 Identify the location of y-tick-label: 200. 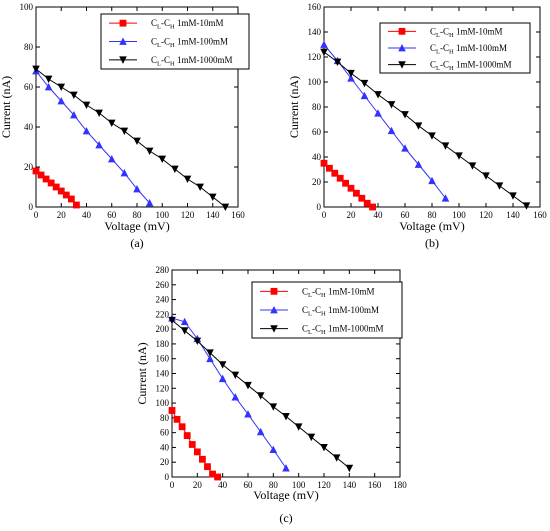
(163, 329).